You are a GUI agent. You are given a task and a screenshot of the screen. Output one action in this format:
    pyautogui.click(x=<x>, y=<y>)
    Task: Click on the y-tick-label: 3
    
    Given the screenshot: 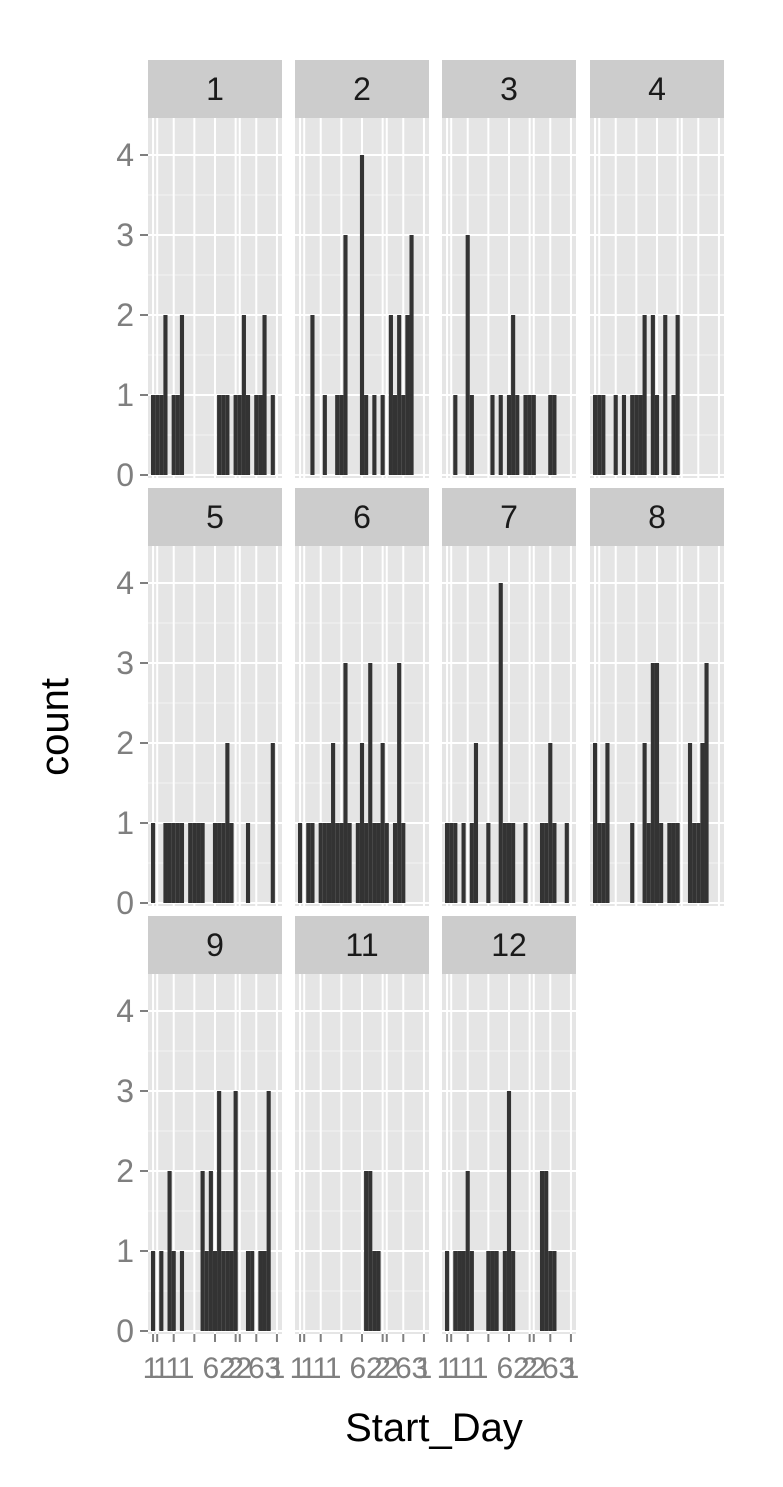 What is the action you would take?
    pyautogui.click(x=125, y=1091)
    